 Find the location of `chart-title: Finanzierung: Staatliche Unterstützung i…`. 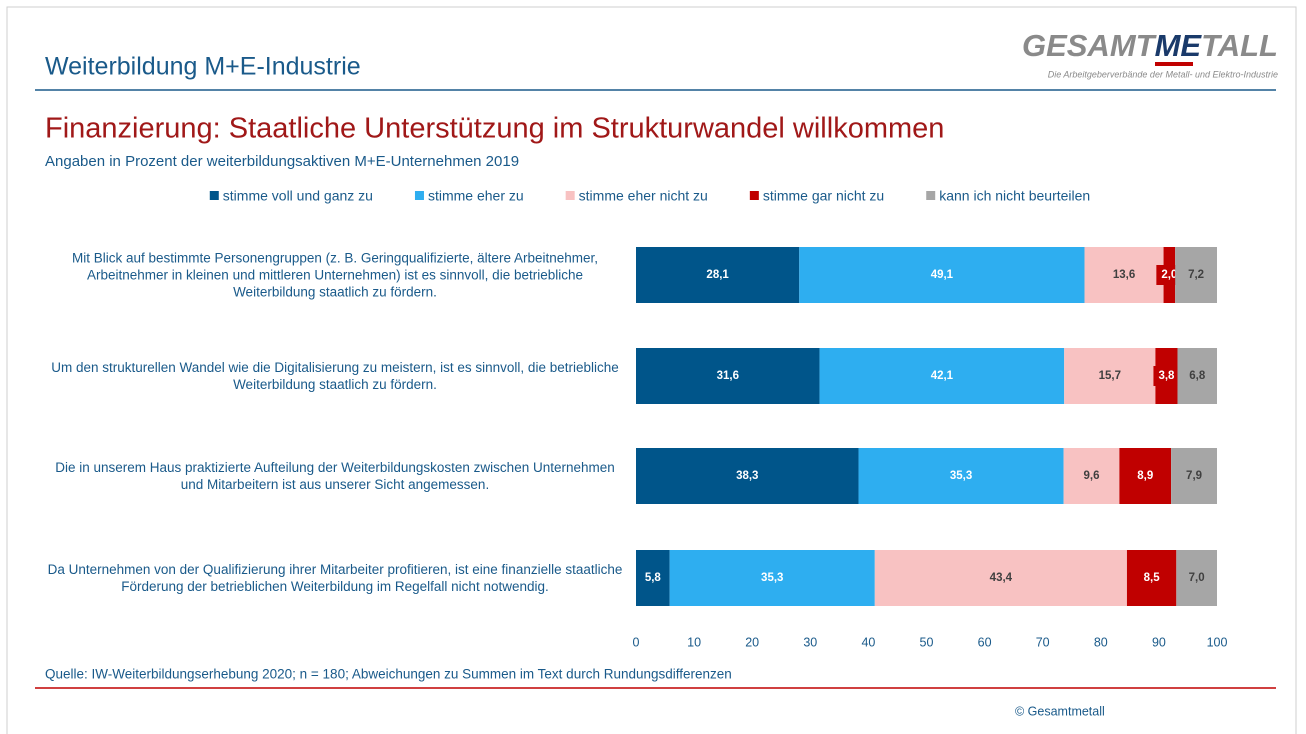

chart-title: Finanzierung: Staatliche Unterstützung i… is located at coordinates (494, 129).